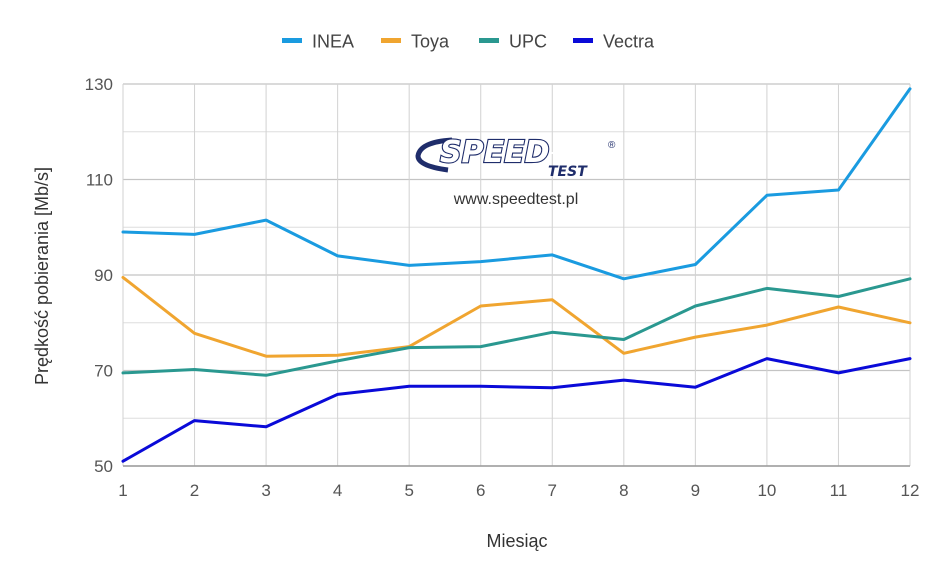 The image size is (940, 581). I want to click on legend-item-vectra: Vectra, so click(614, 42).